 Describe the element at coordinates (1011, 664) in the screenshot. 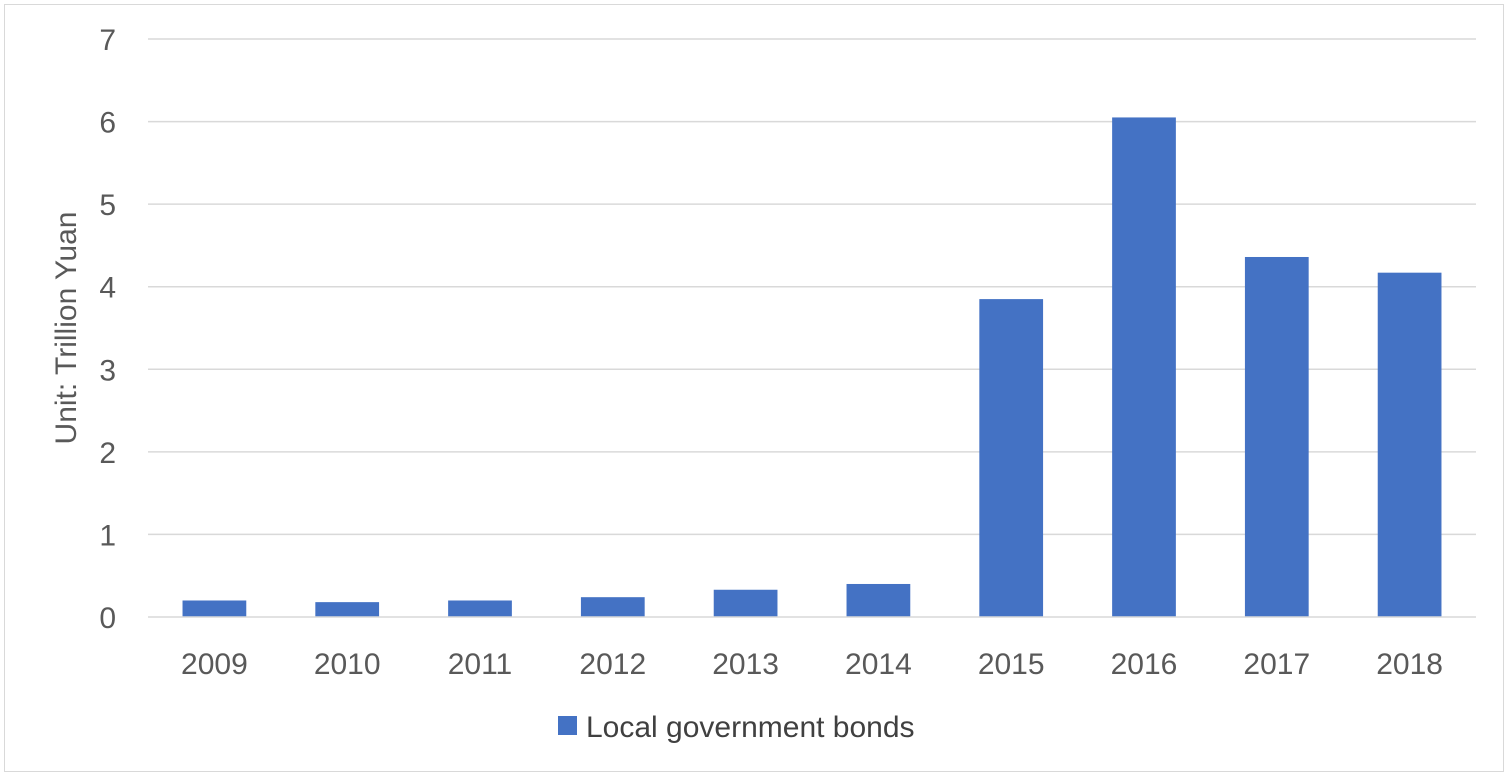

I see `x-tick-label: 2015` at that location.